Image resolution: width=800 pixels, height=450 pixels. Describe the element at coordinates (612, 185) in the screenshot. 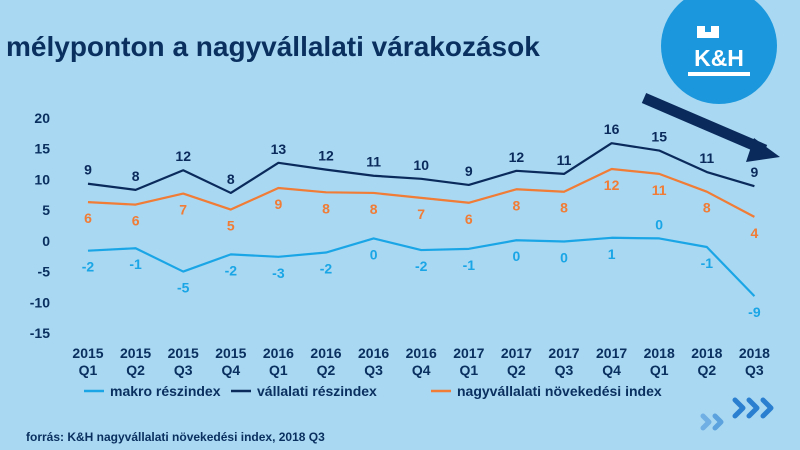

I see `data-label-nagyvallalati: 12` at that location.